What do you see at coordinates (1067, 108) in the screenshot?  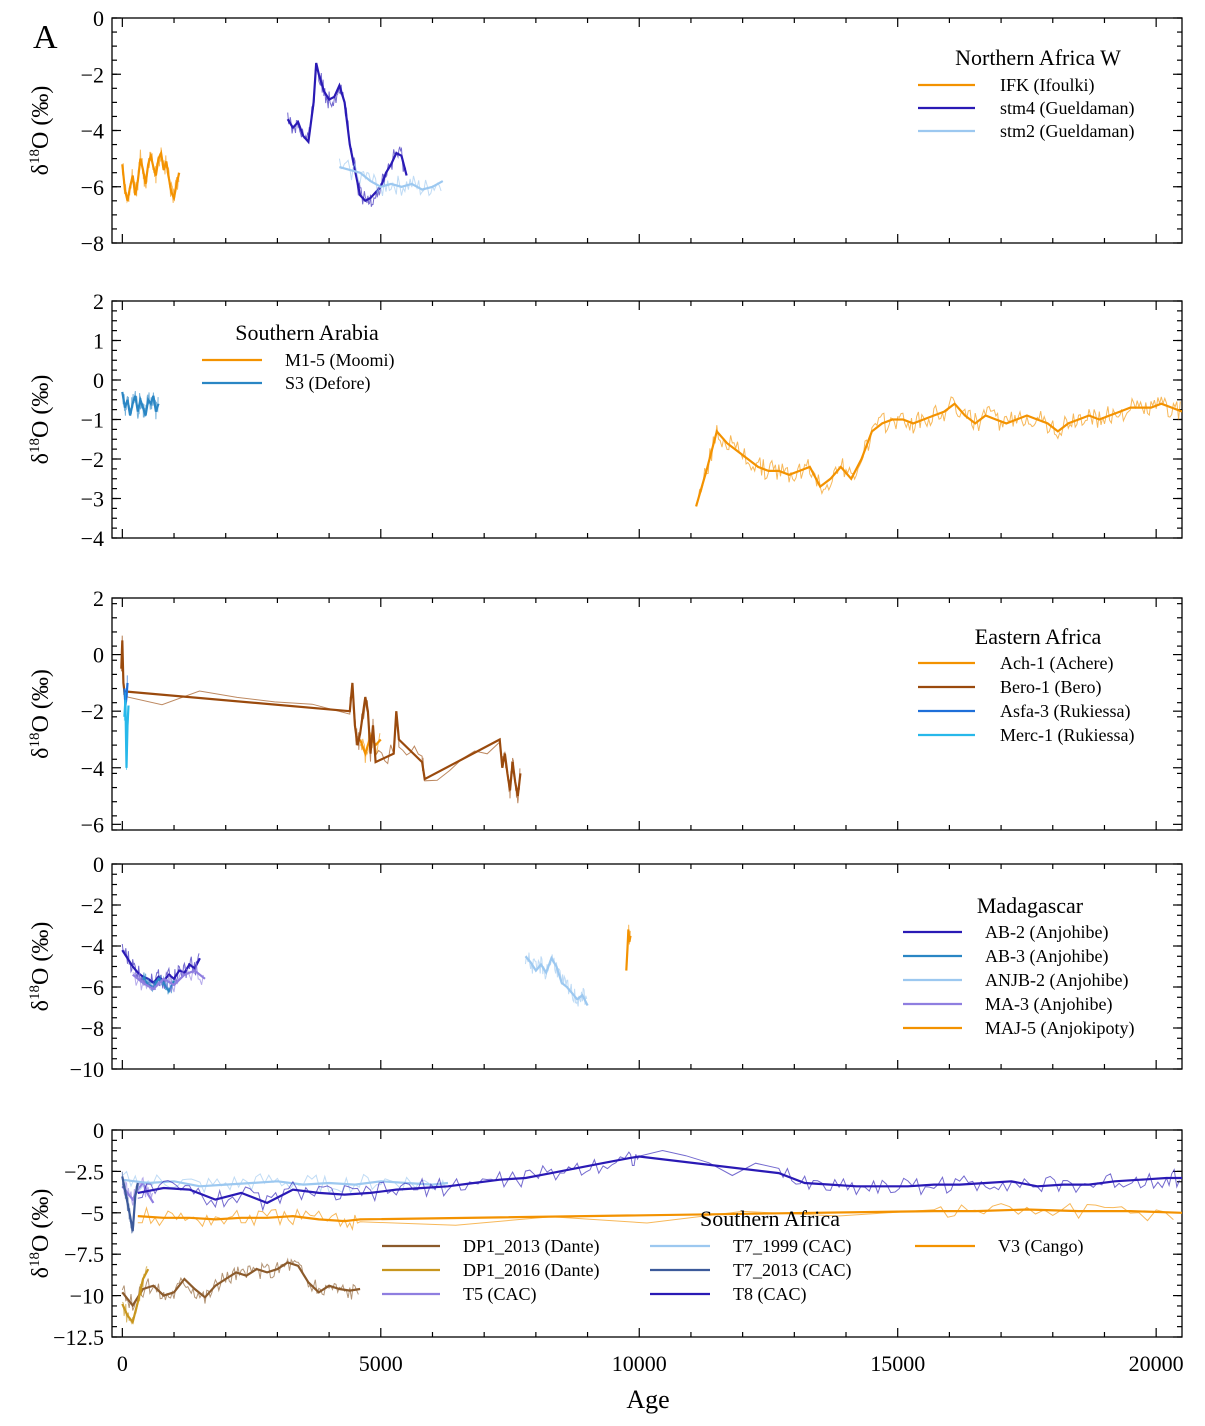 I see `legend-entry: stm4 (Gueldaman)` at bounding box center [1067, 108].